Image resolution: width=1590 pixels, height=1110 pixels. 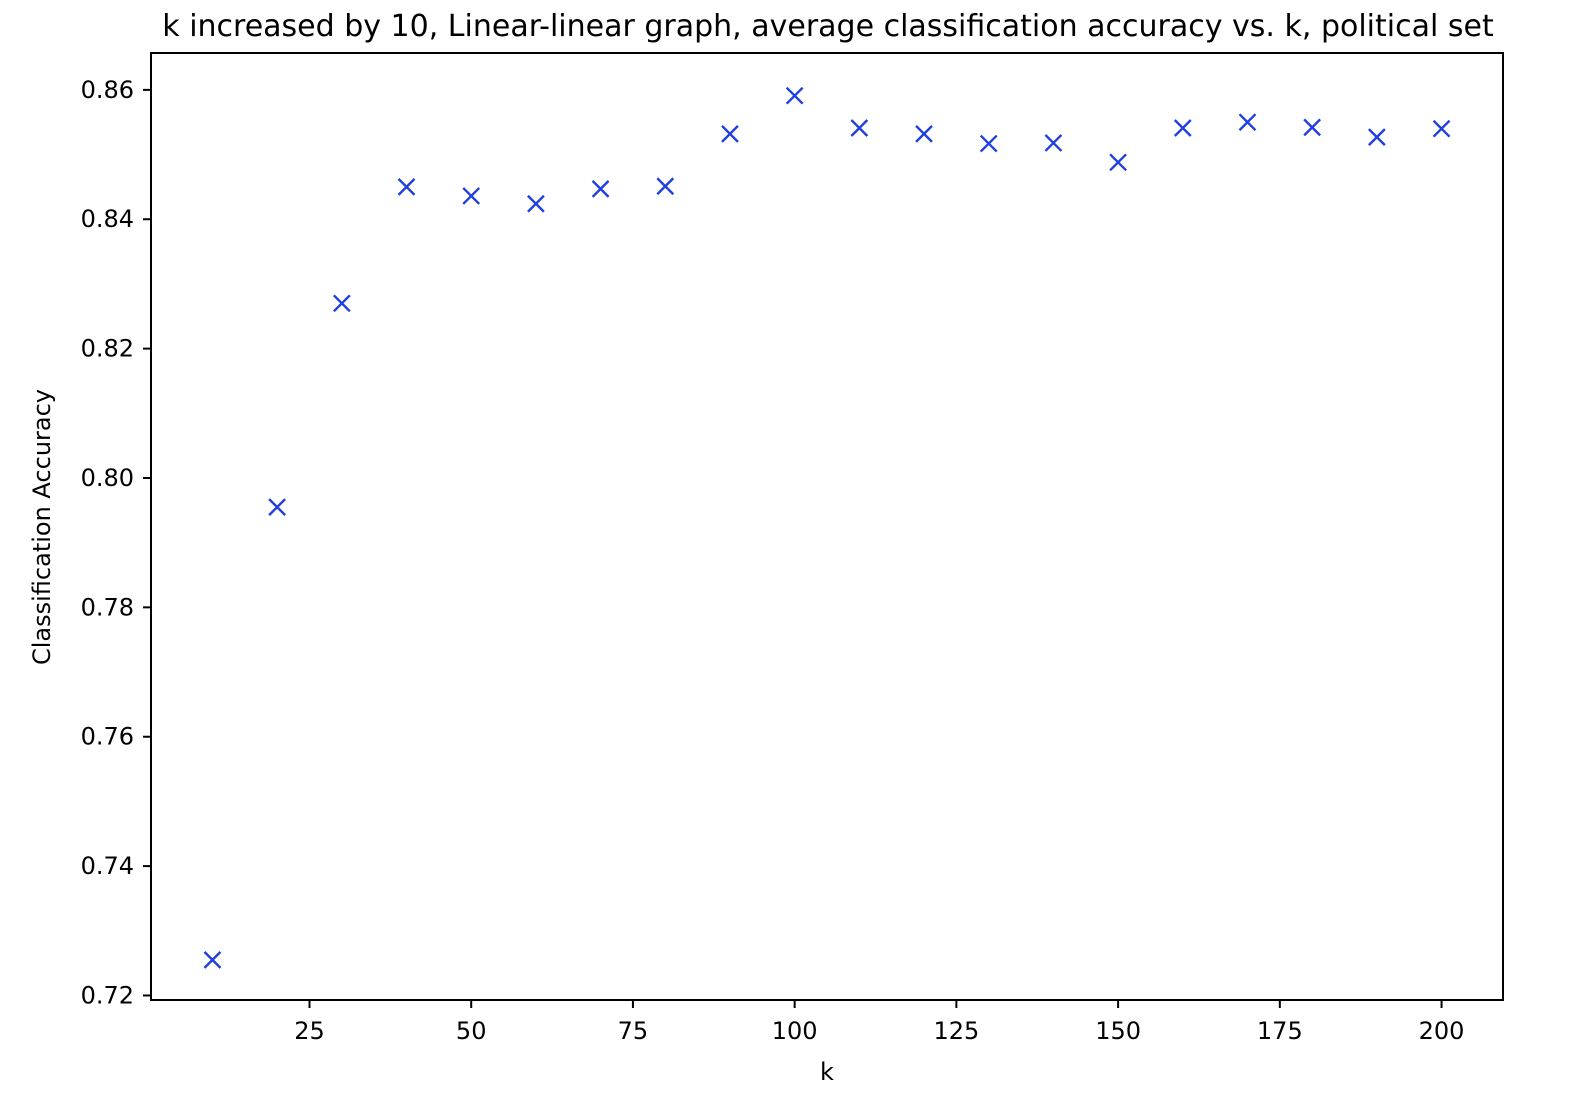 What do you see at coordinates (107, 607) in the screenshot?
I see `y-tick-label: 0.78` at bounding box center [107, 607].